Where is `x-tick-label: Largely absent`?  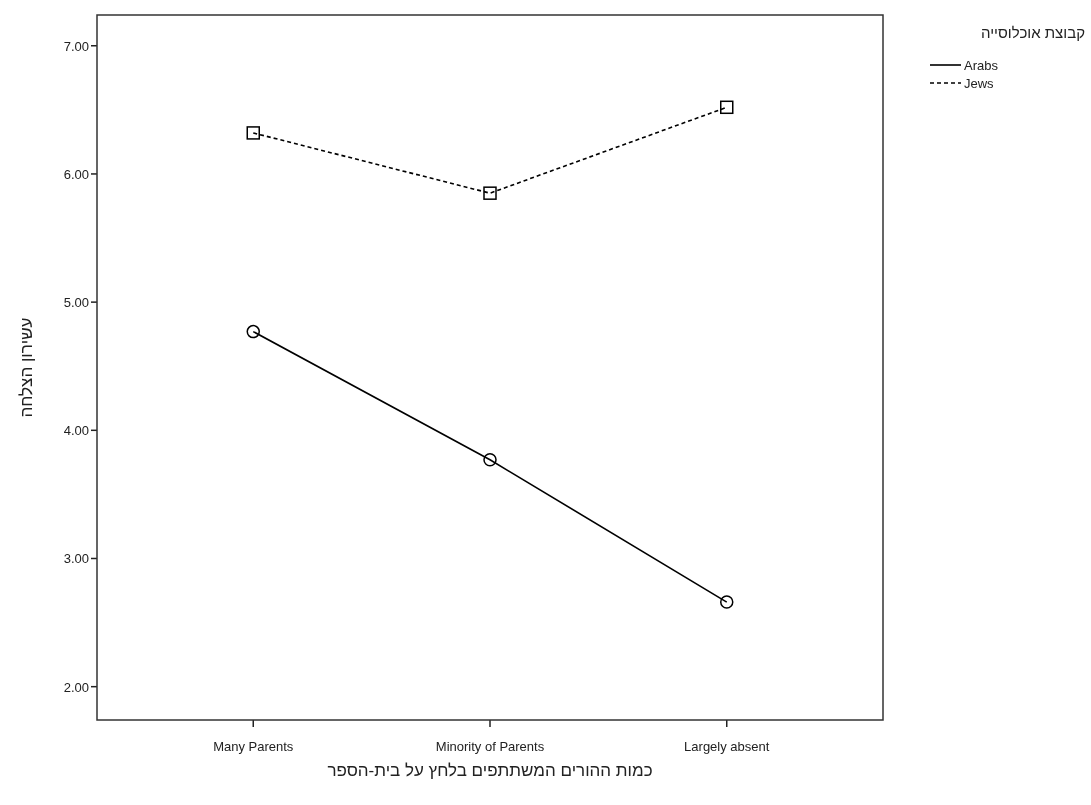 x-tick-label: Largely absent is located at coordinates (727, 746).